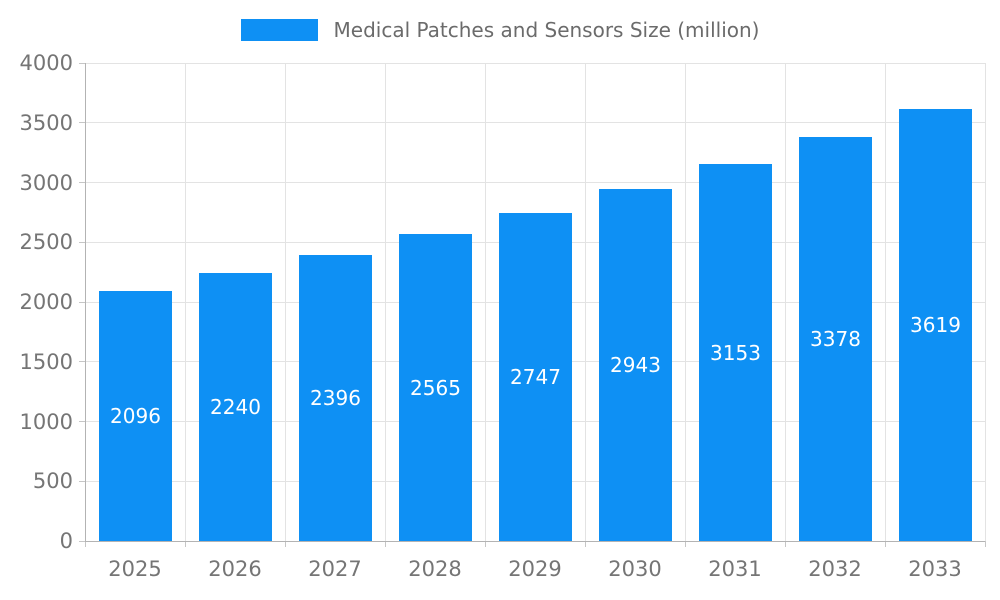  Describe the element at coordinates (46, 182) in the screenshot. I see `y-axis-label: 3000` at that location.